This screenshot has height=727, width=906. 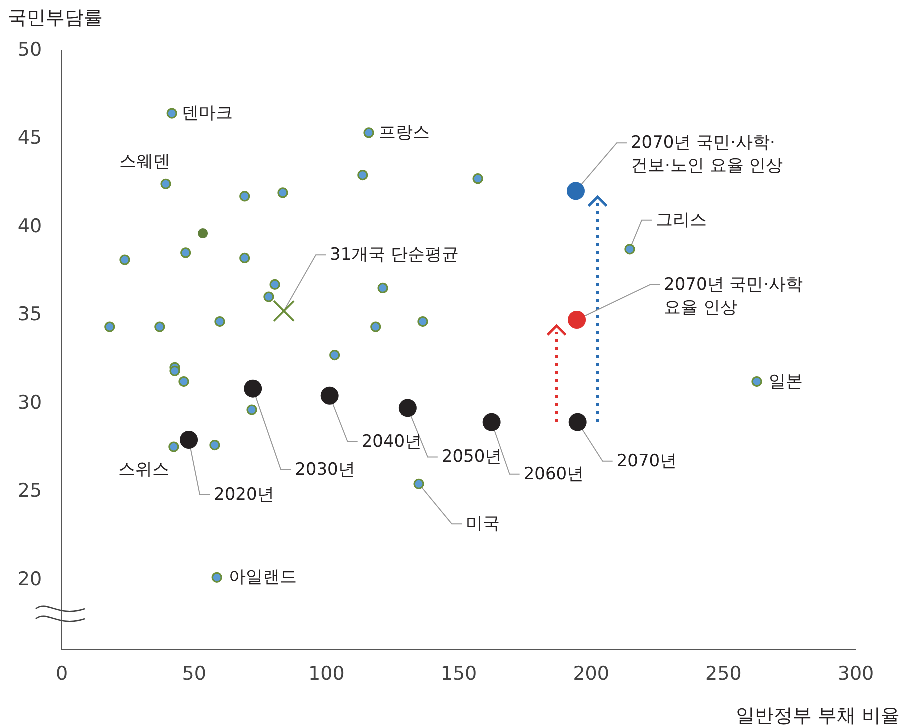 I want to click on x-tick-label: 200, so click(x=591, y=674).